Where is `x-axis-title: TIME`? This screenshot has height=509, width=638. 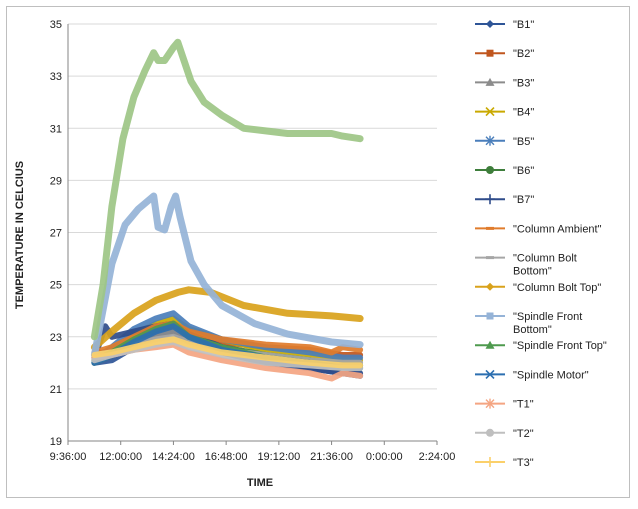
x-axis-title: TIME is located at coordinates (260, 483).